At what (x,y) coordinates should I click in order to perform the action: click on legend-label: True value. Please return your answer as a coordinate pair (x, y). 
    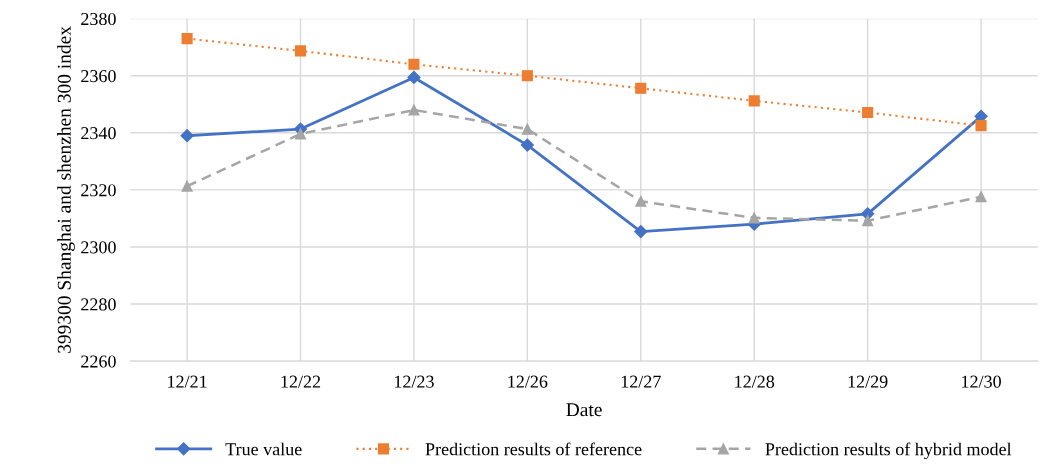
    Looking at the image, I should click on (263, 449).